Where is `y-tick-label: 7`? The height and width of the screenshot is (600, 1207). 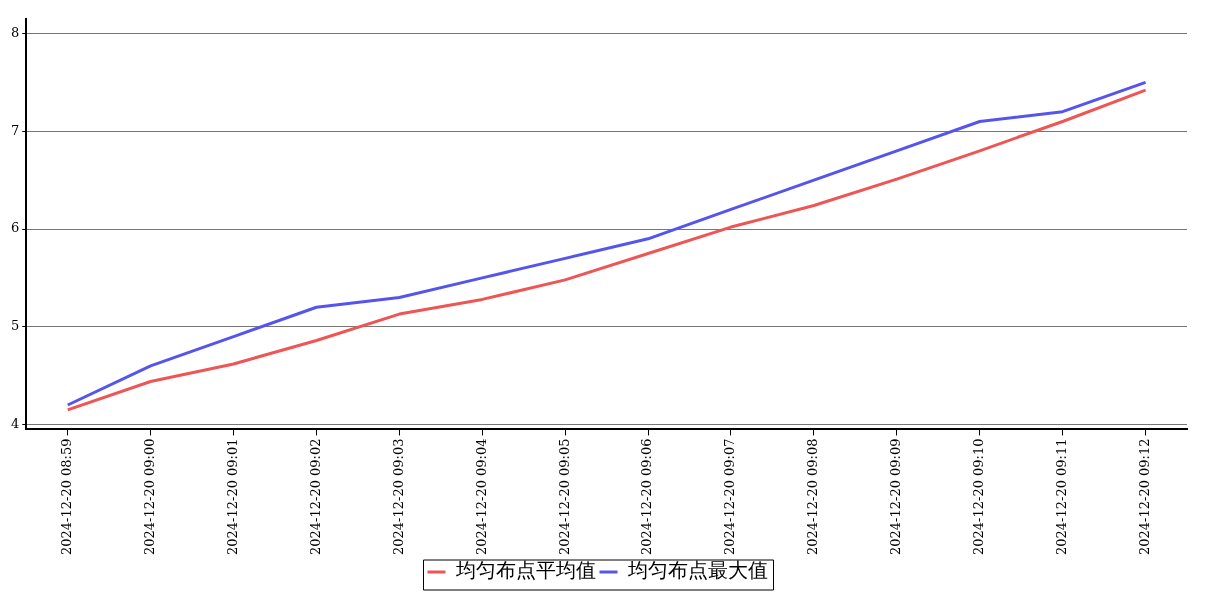
y-tick-label: 7 is located at coordinates (15, 130).